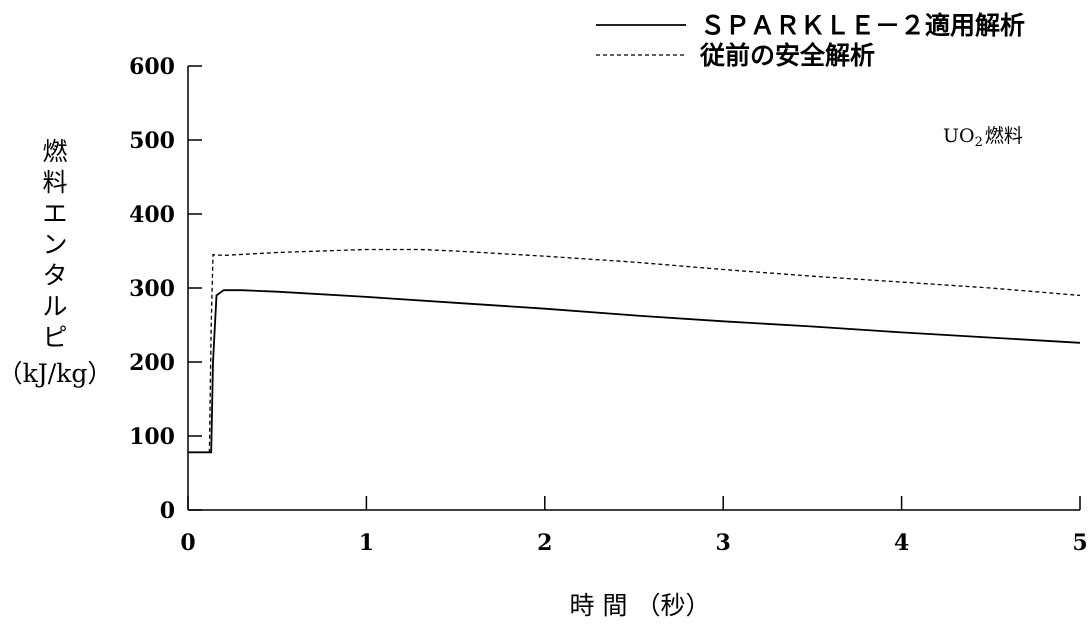 The width and height of the screenshot is (1090, 631). What do you see at coordinates (56, 373) in the screenshot?
I see `y-axis-label-unit: （kJ/kg）` at bounding box center [56, 373].